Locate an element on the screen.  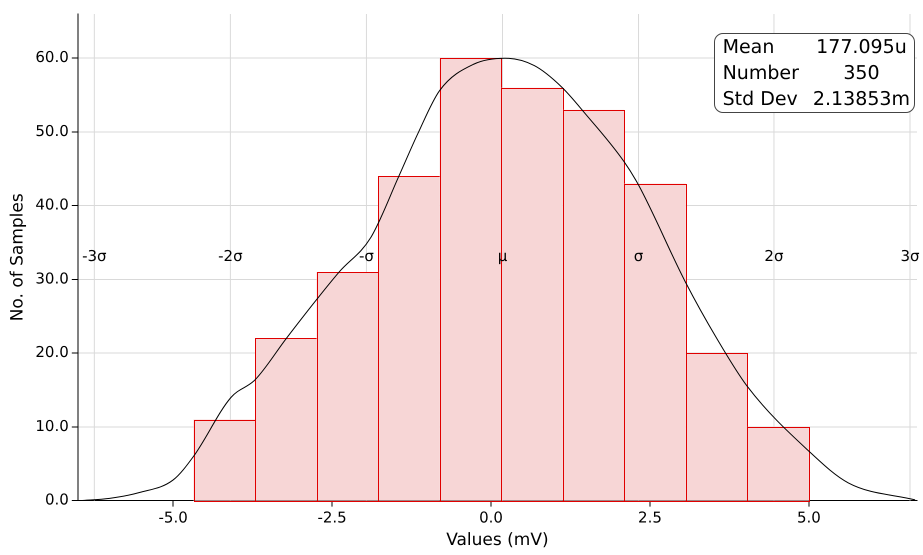
ref-line-label: 2σ is located at coordinates (774, 256).